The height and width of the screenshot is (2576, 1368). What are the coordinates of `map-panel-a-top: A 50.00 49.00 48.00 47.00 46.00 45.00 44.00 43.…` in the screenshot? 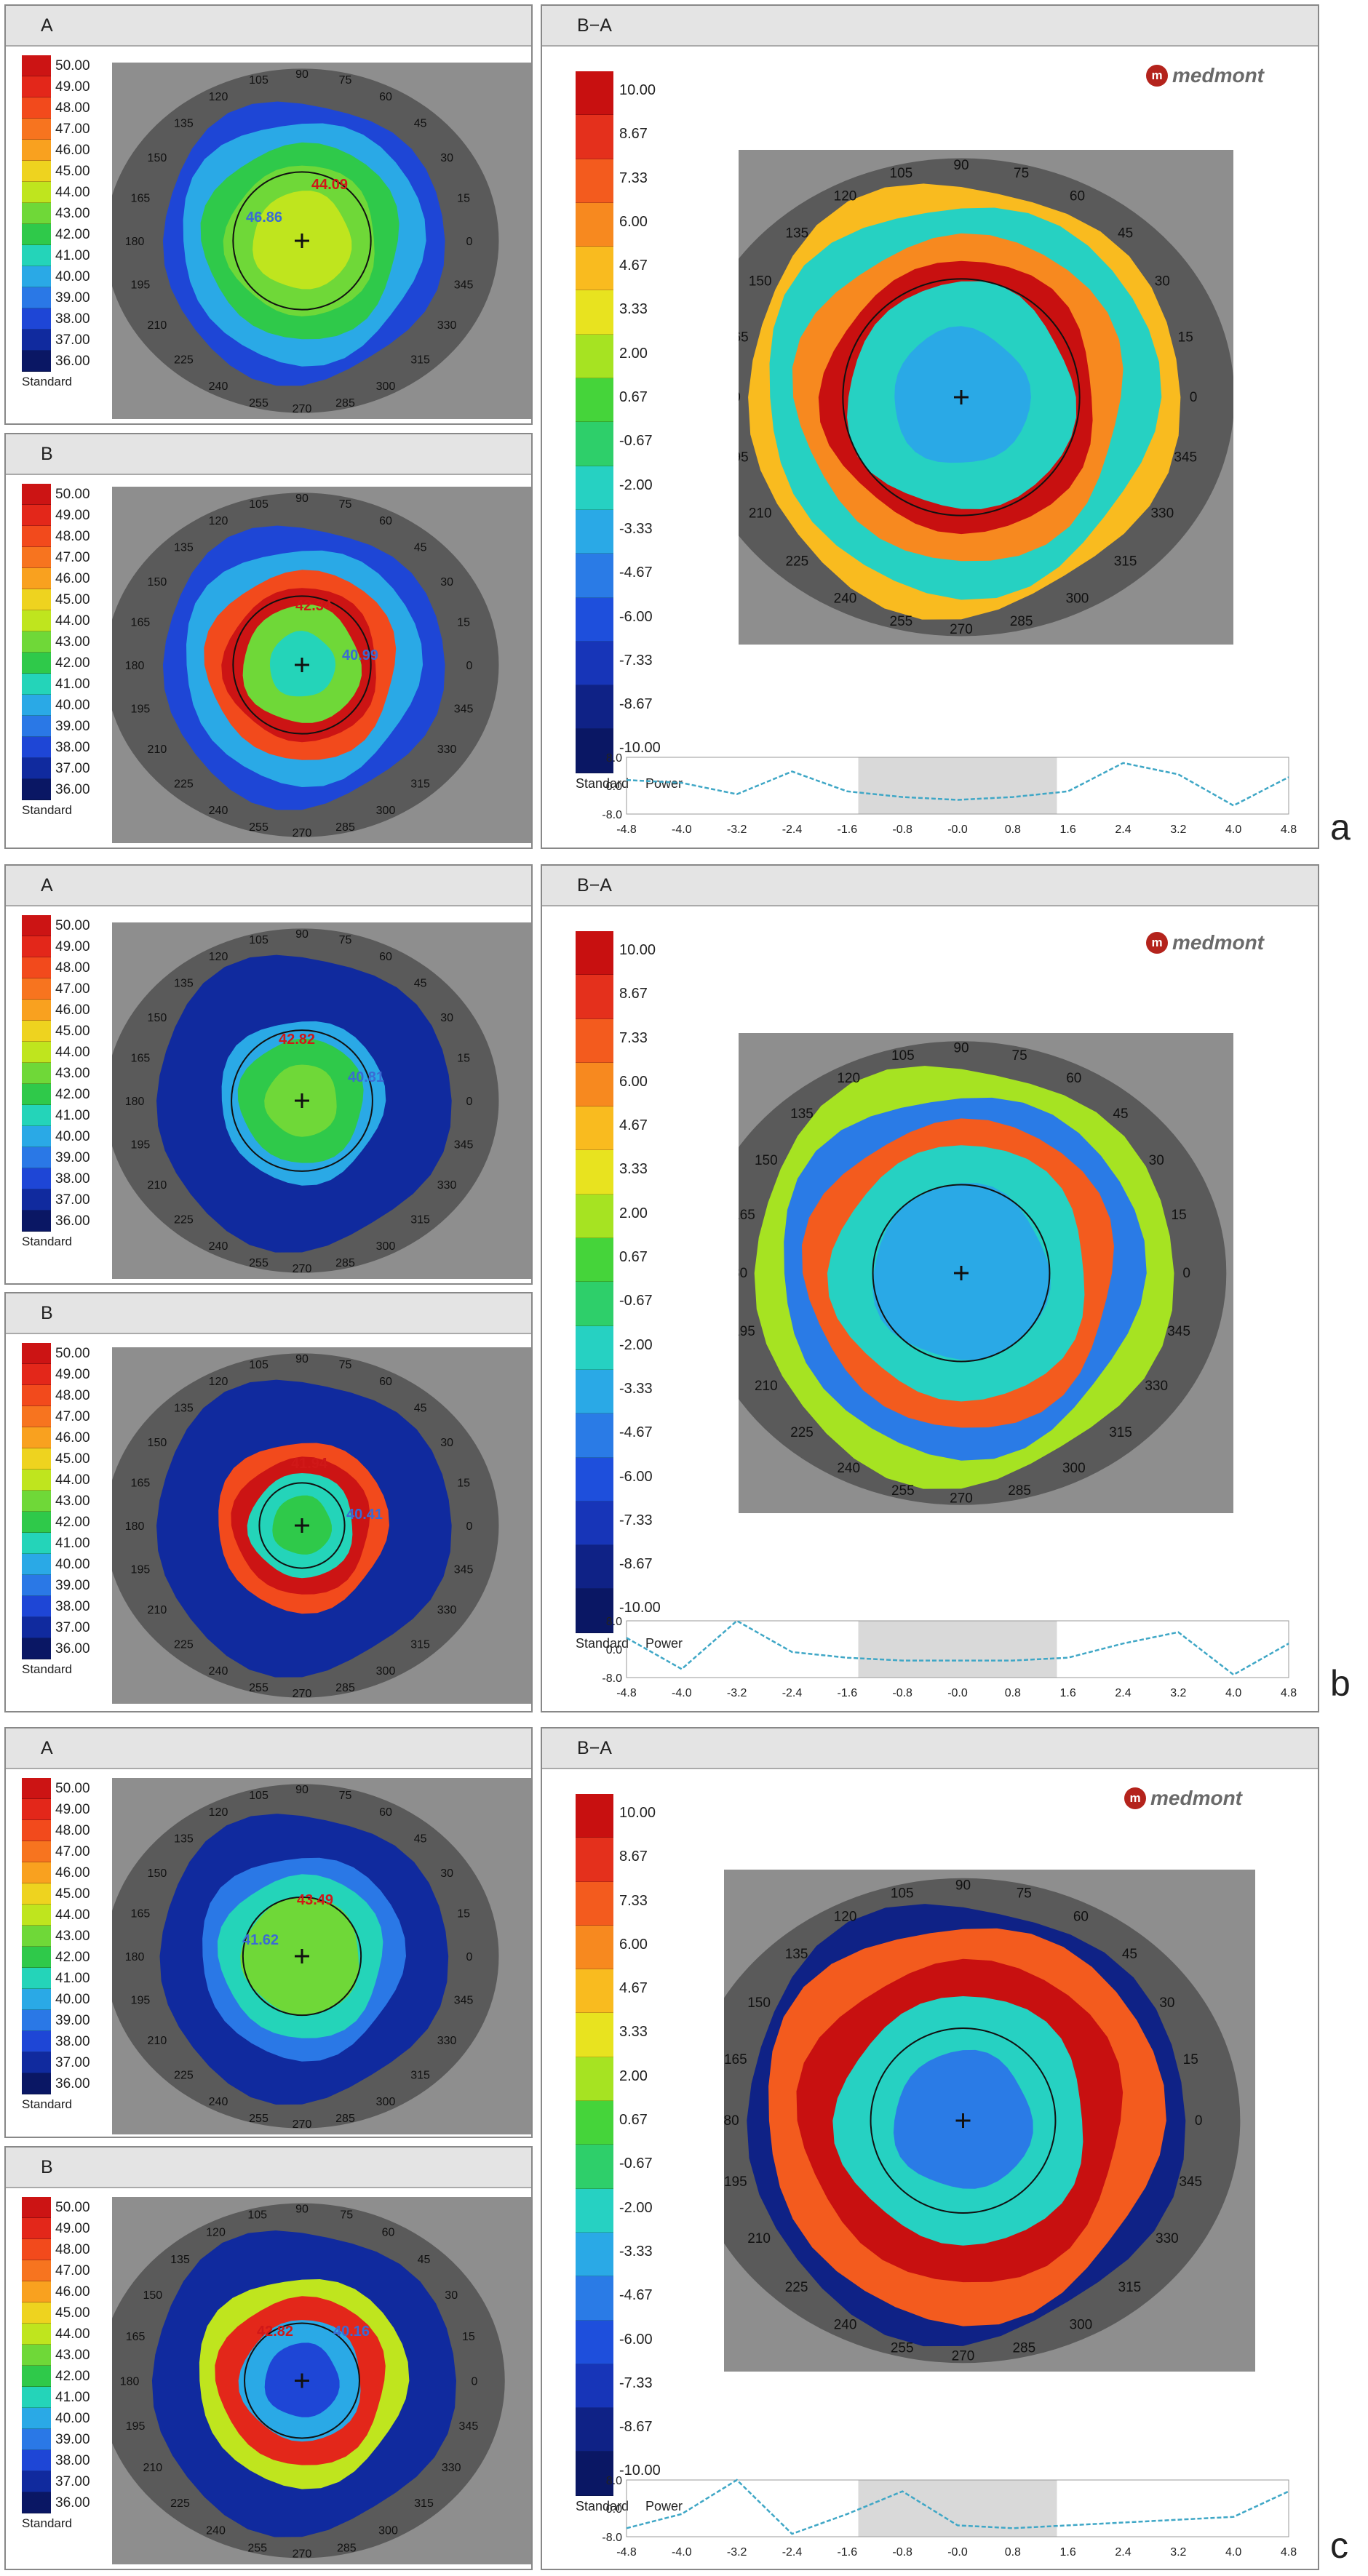 It's located at (269, 214).